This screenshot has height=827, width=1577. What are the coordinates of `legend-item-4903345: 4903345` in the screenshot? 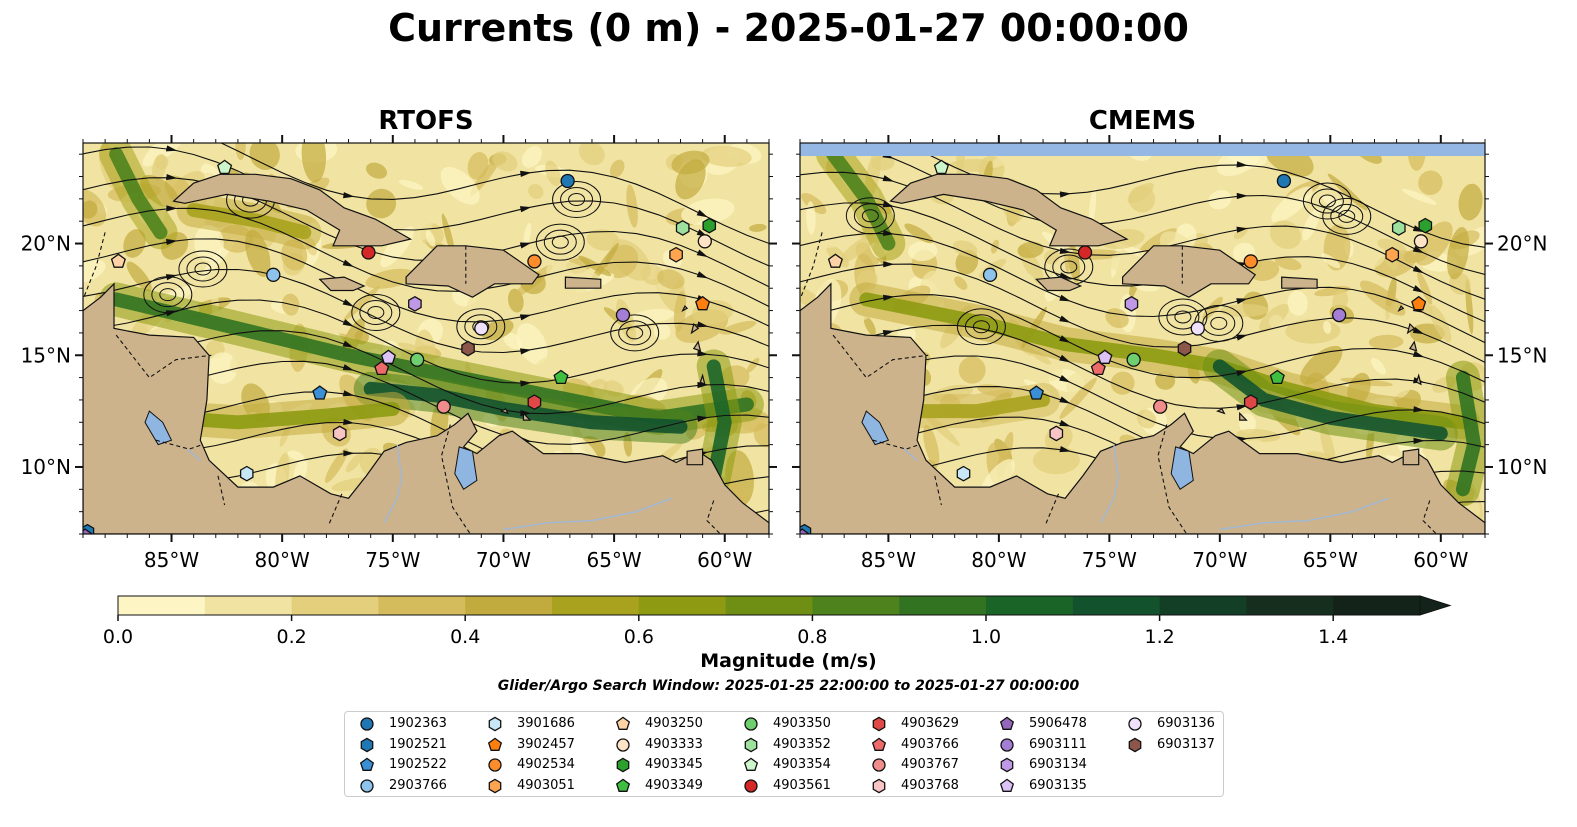 It's located at (675, 765).